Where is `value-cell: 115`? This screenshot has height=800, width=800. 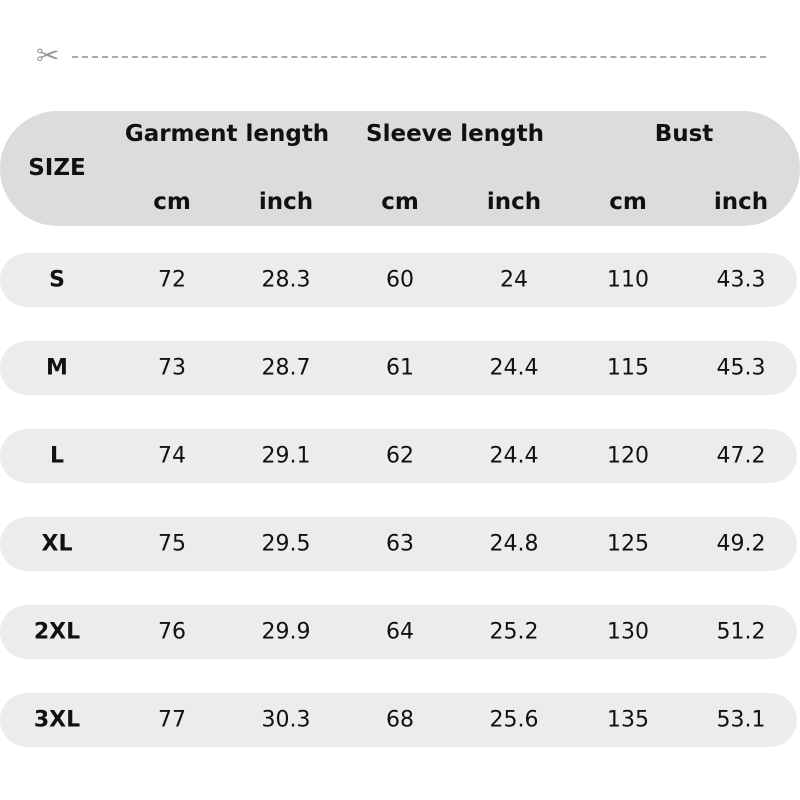 value-cell: 115 is located at coordinates (628, 368).